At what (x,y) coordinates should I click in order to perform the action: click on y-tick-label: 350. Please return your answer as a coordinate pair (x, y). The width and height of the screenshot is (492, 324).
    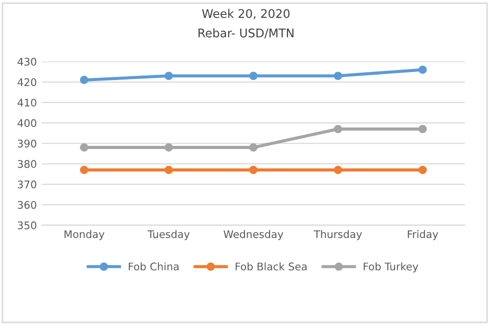
    Looking at the image, I should click on (27, 225).